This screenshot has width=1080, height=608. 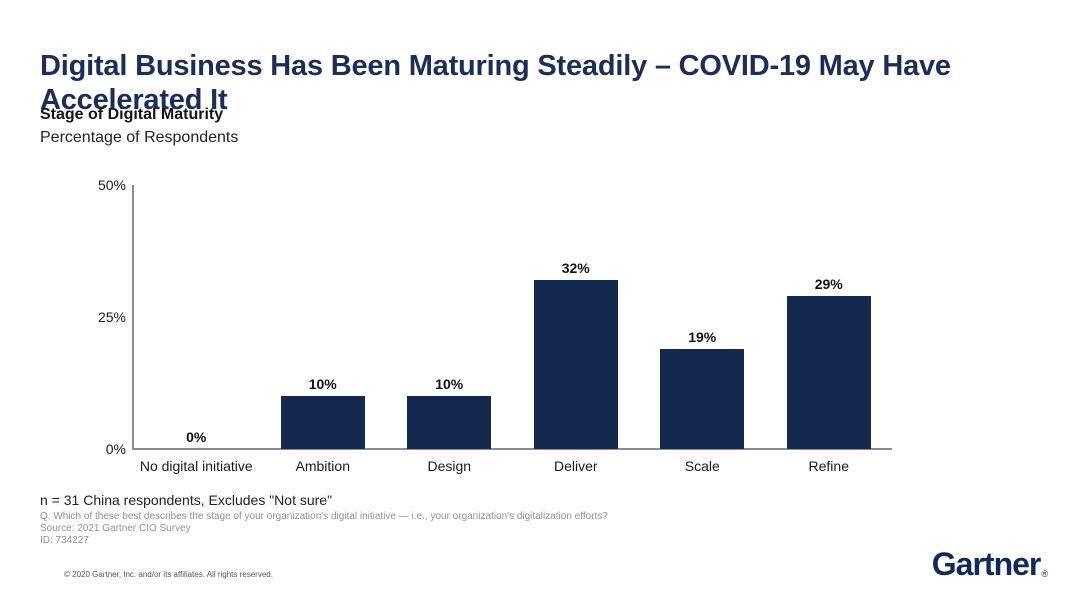 What do you see at coordinates (132, 114) in the screenshot?
I see `chart-heading: Stage of Digital Maturity` at bounding box center [132, 114].